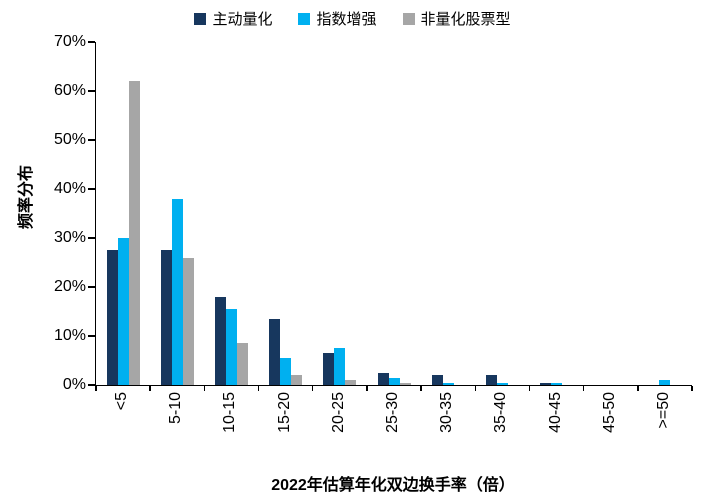  What do you see at coordinates (74, 384) in the screenshot?
I see `y-tick-label: 0%` at bounding box center [74, 384].